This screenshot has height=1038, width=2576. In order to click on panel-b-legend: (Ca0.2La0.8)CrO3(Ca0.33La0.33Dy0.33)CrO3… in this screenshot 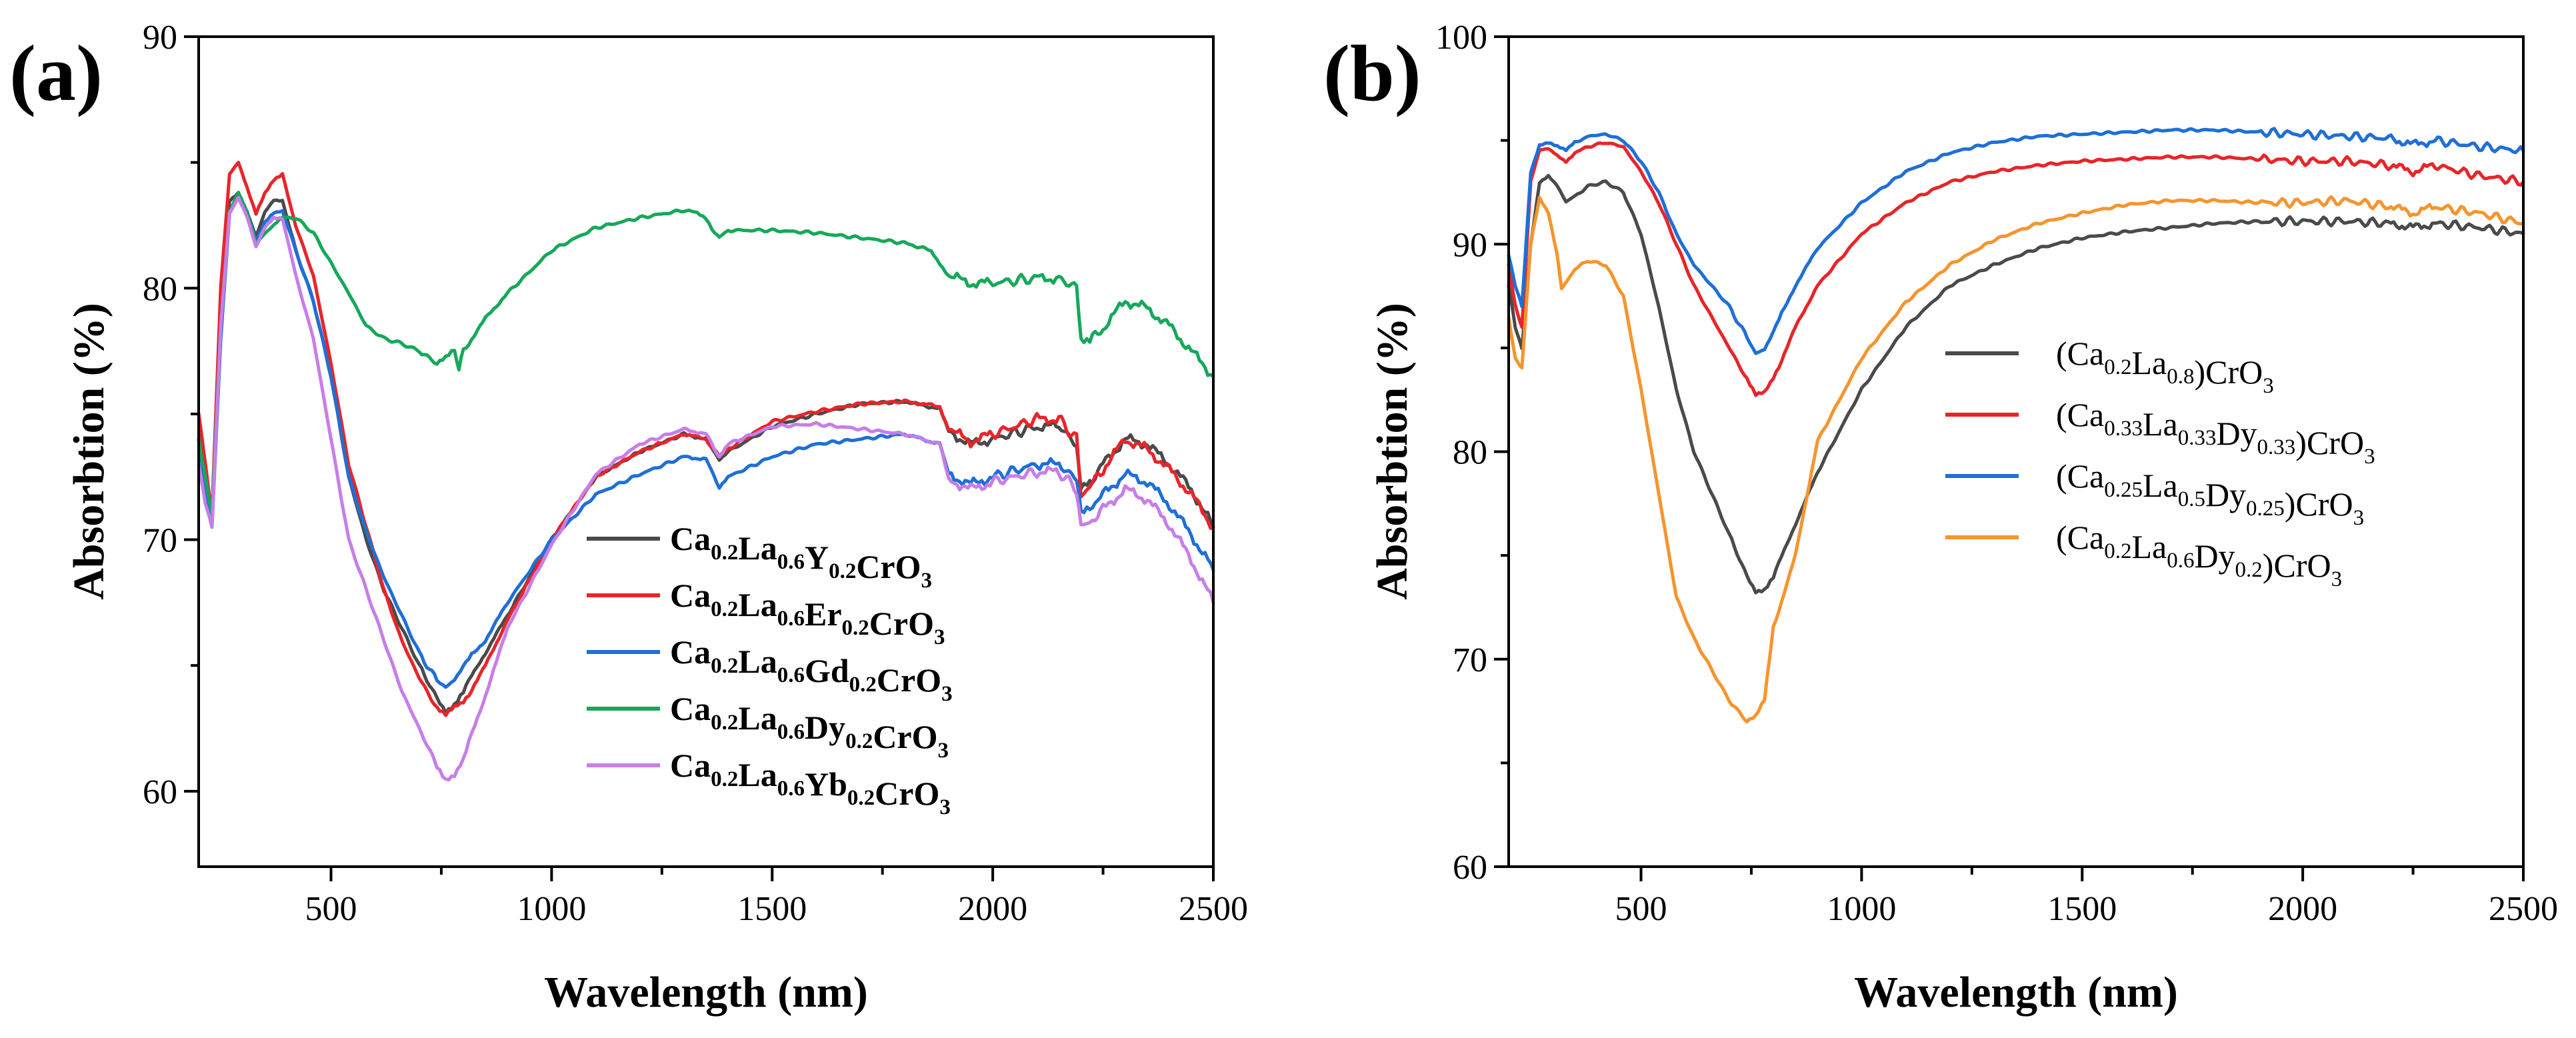, I will do `click(2160, 463)`.